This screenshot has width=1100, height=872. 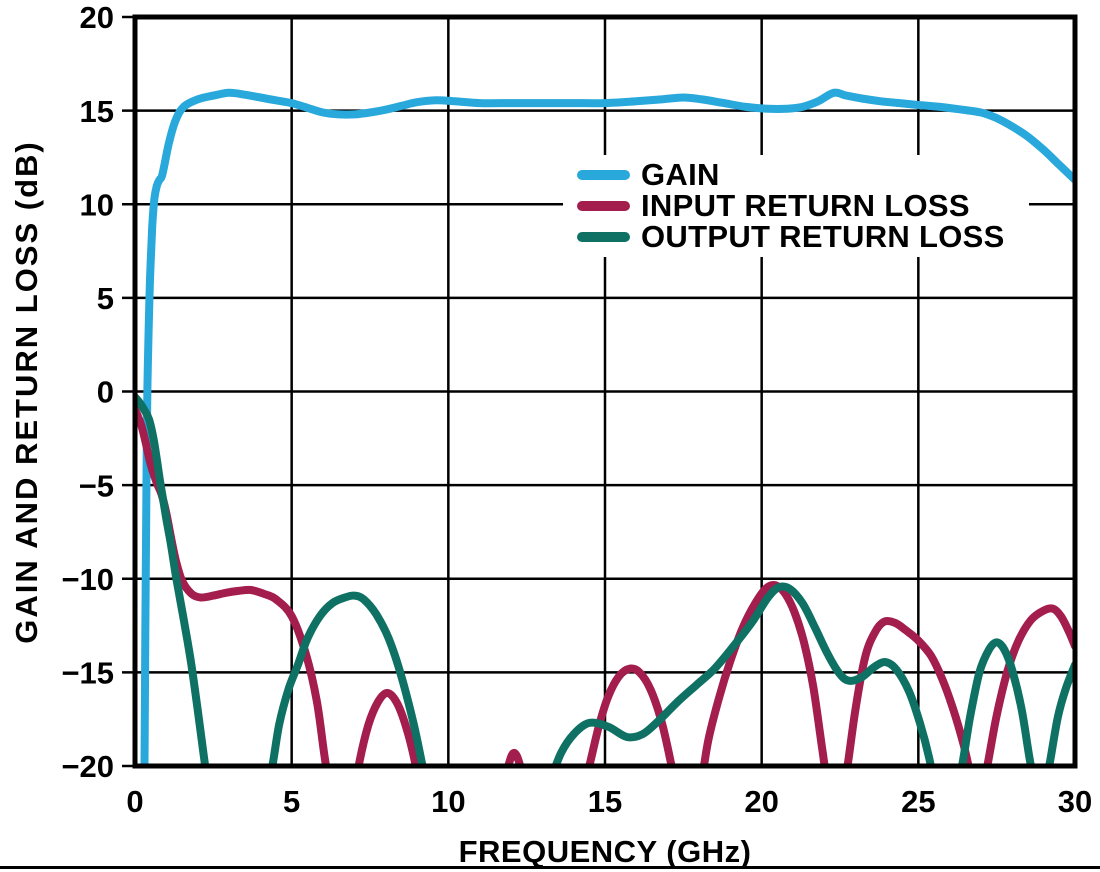 I want to click on y-tick-label: −15, so click(x=87, y=673).